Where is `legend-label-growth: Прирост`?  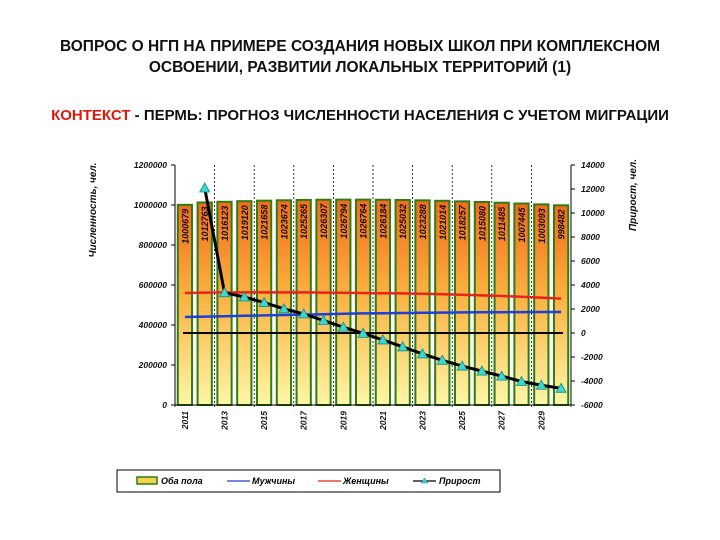
legend-label-growth: Прирост is located at coordinates (459, 481).